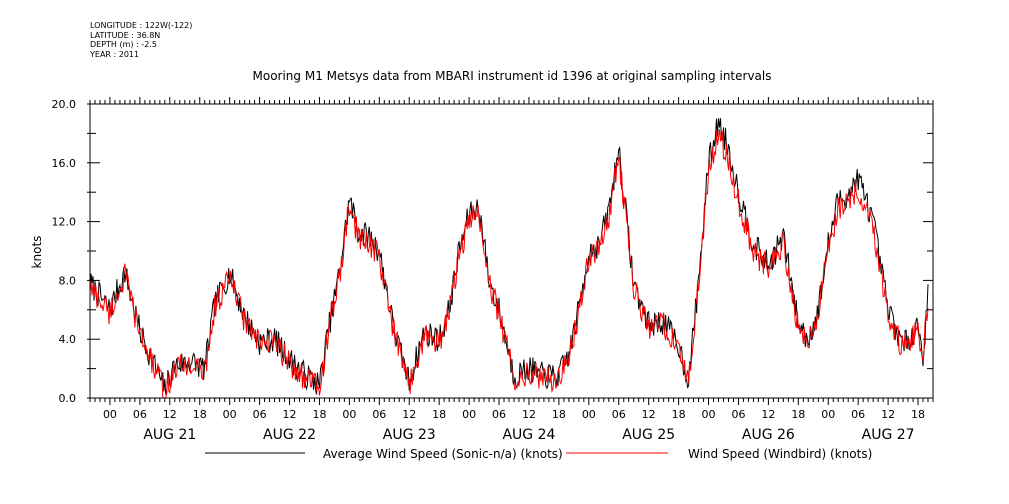 The height and width of the screenshot is (504, 1009). Describe the element at coordinates (68, 280) in the screenshot. I see `y-tick-label: 8.0` at that location.